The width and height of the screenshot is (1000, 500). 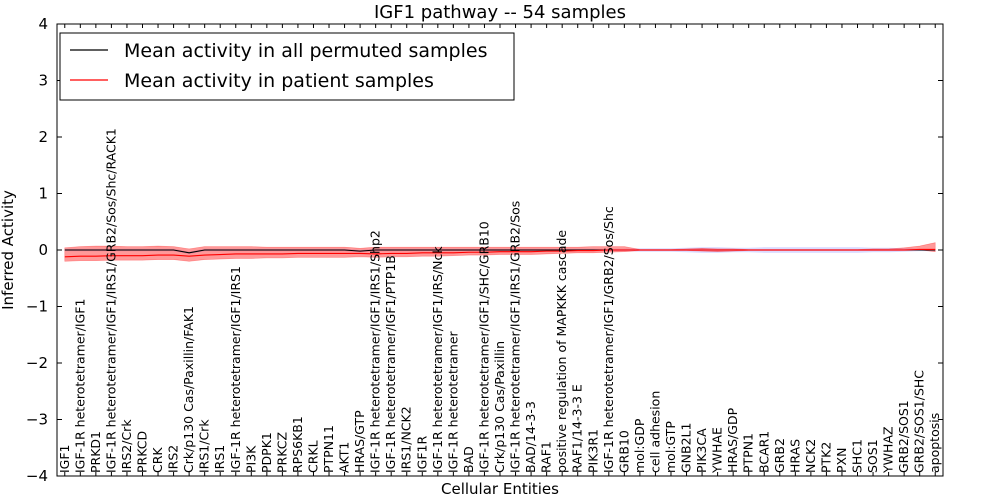 What do you see at coordinates (546, 457) in the screenshot?
I see `x-tick-label: RAF1` at bounding box center [546, 457].